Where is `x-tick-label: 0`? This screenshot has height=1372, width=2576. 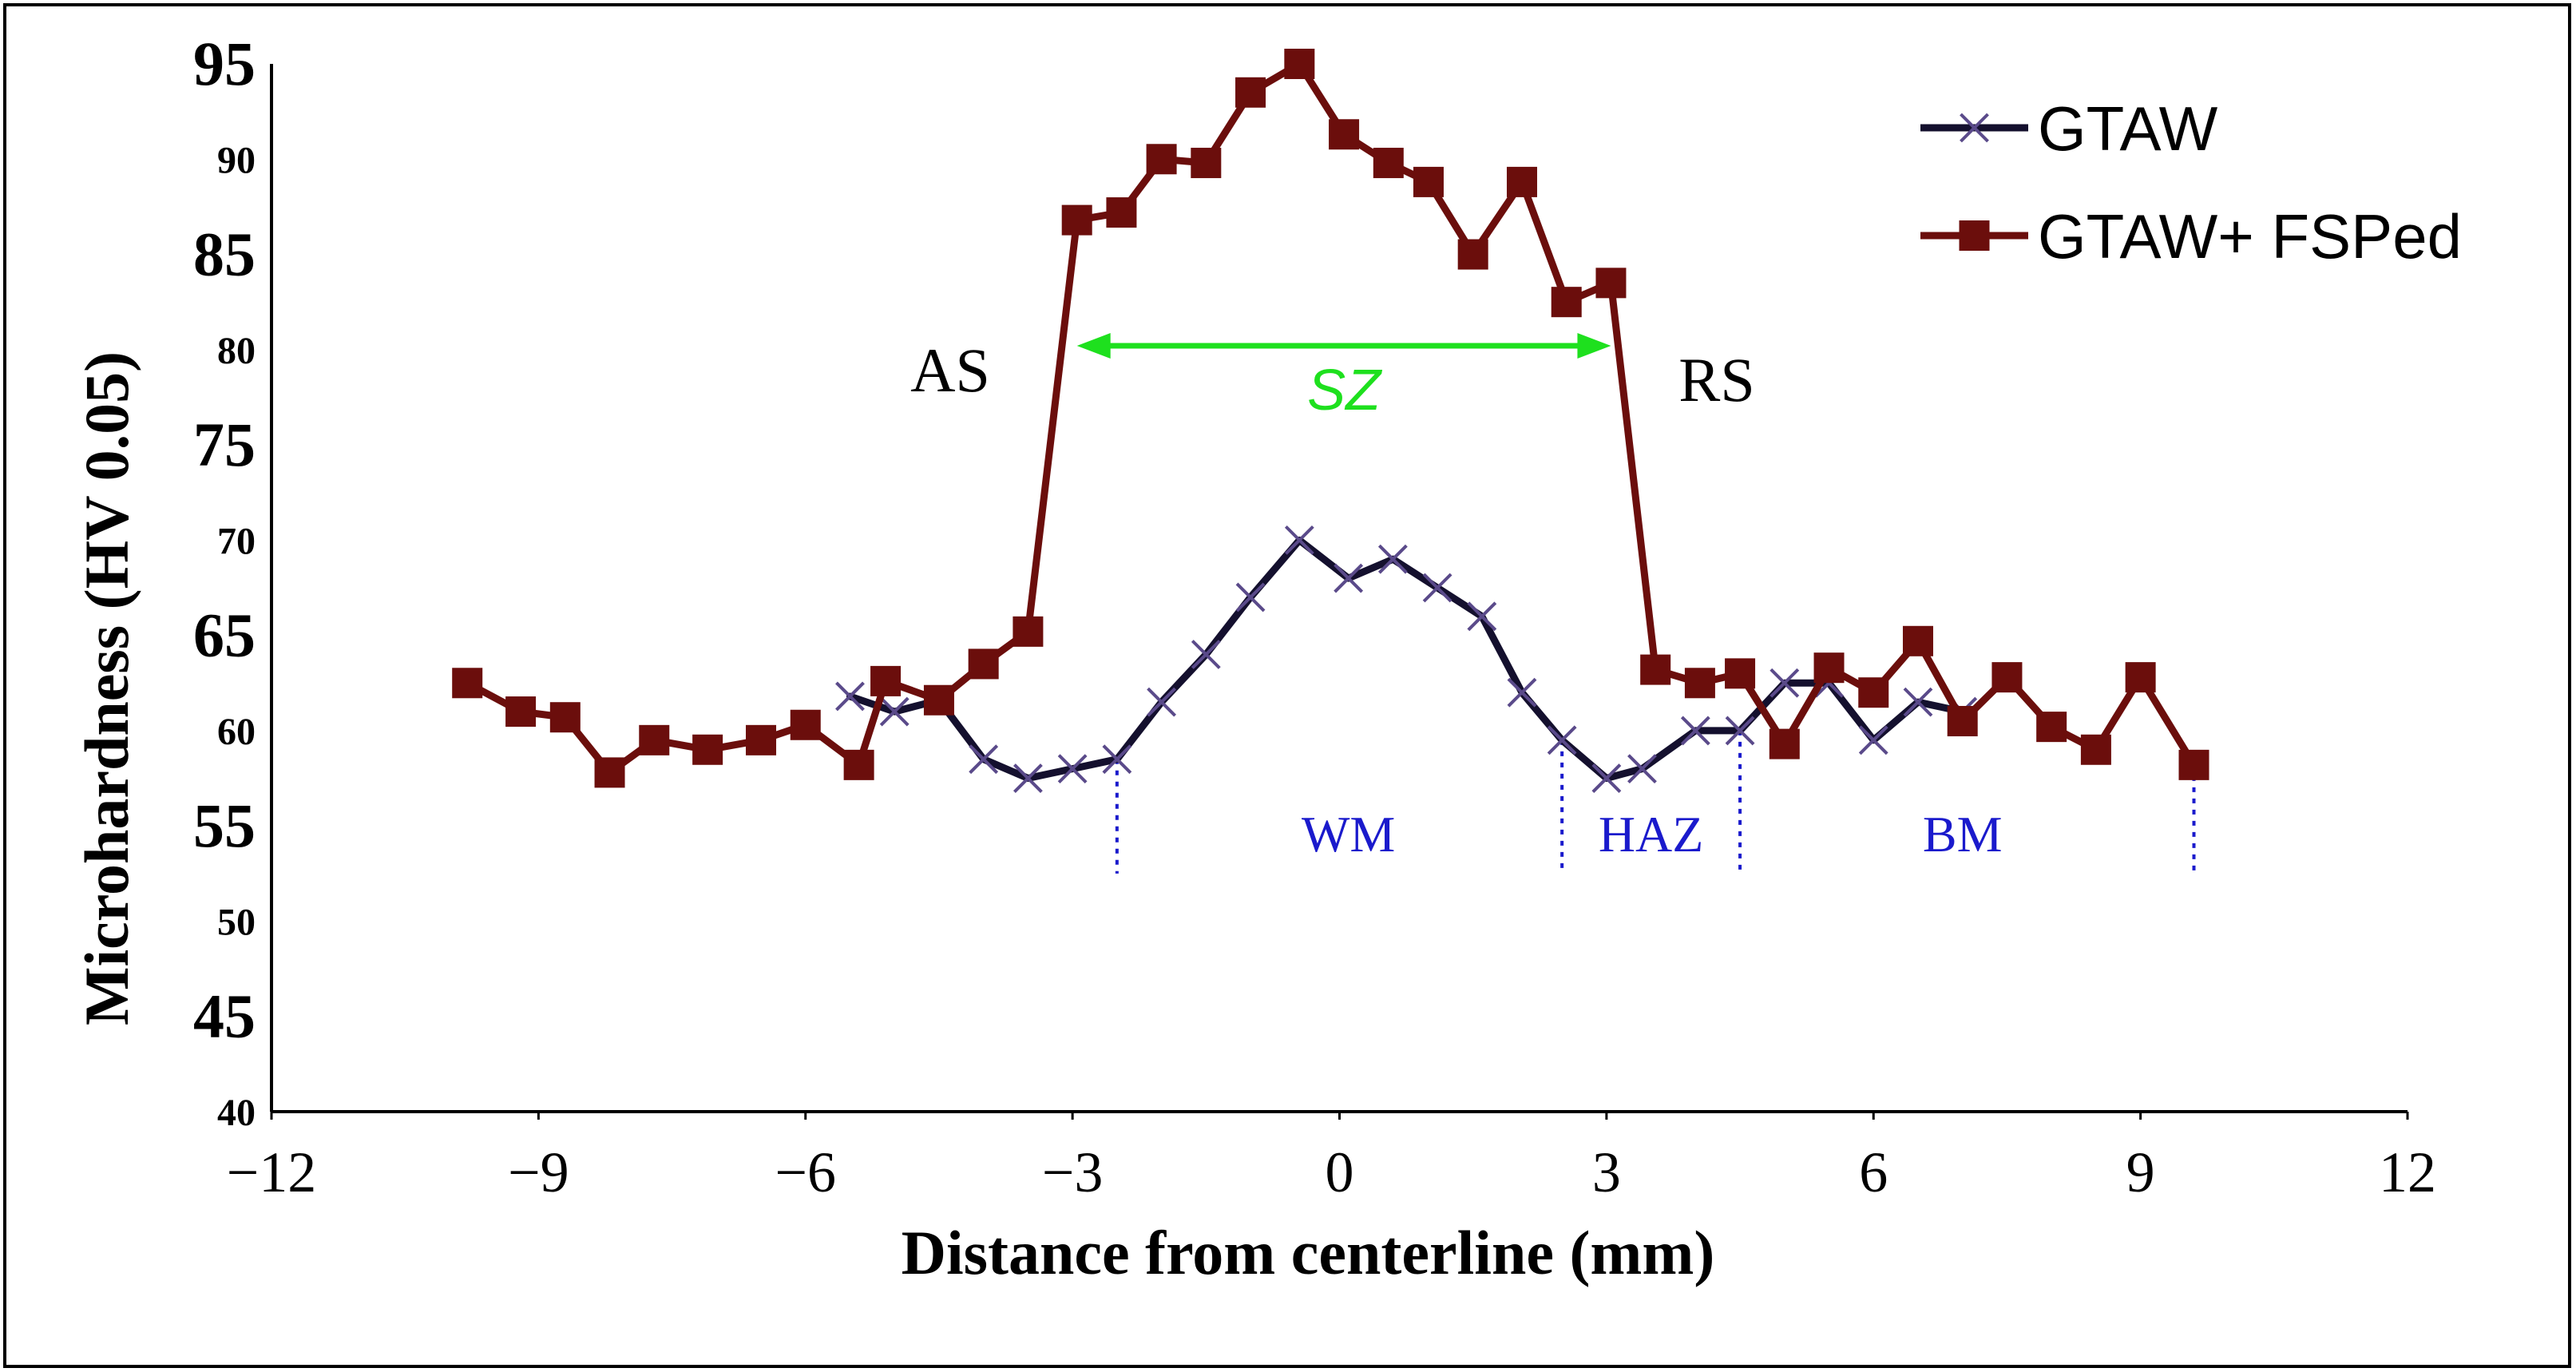
x-tick-label: 0 is located at coordinates (1340, 1172).